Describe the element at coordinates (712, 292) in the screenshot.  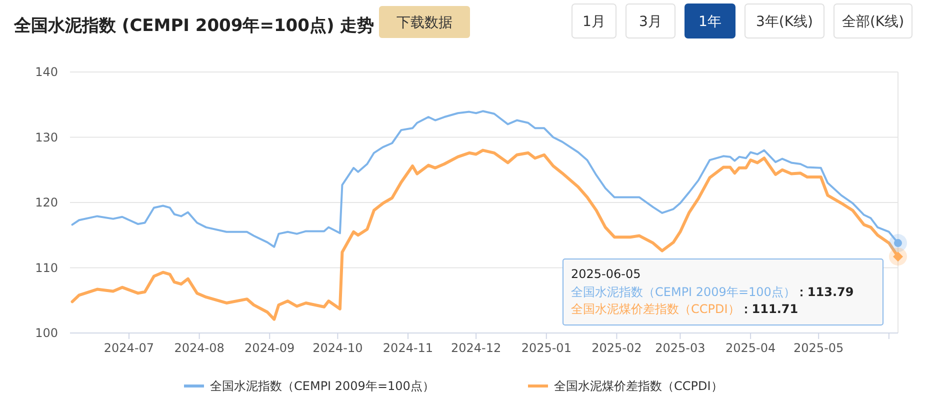
I see `annotation: 全国水泥指数（CEMPI 2009年=100点）：113.79` at that location.